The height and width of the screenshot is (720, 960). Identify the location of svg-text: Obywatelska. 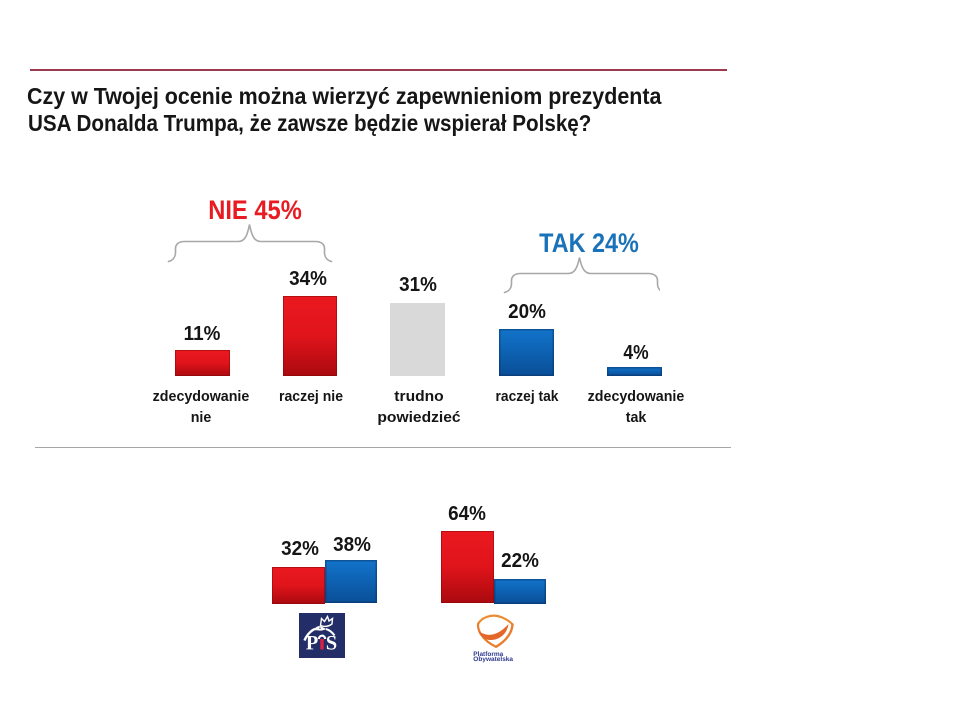
(493, 659).